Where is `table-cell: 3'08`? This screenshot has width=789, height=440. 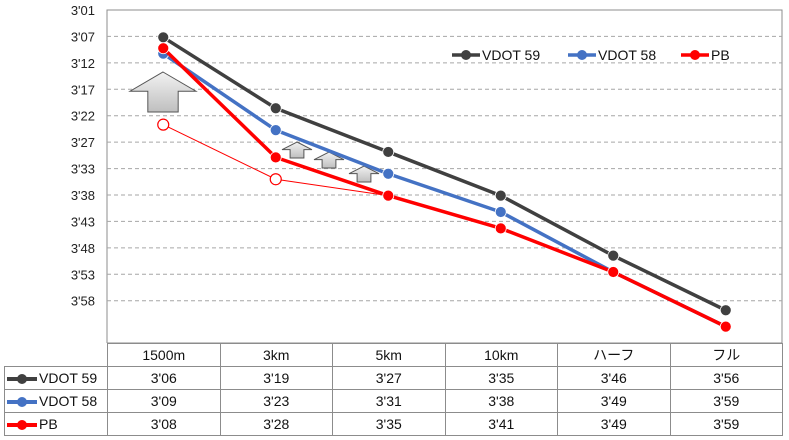 table-cell: 3'08 is located at coordinates (164, 424).